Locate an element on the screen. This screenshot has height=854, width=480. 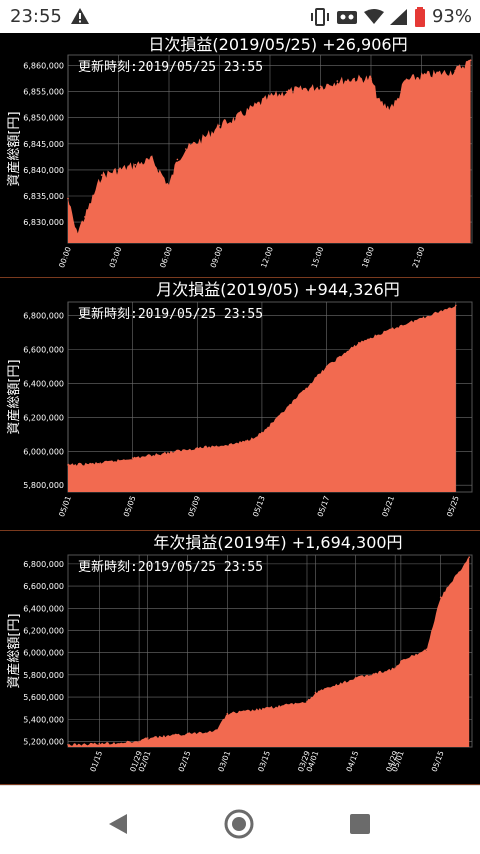
home-button is located at coordinates (239, 824).